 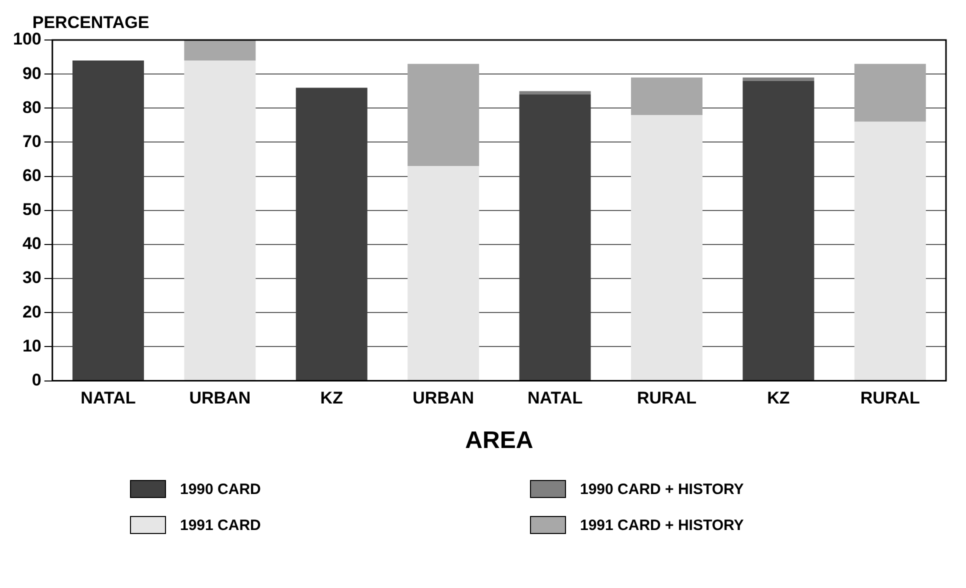 I want to click on y-tick-label: 30, so click(x=32, y=278).